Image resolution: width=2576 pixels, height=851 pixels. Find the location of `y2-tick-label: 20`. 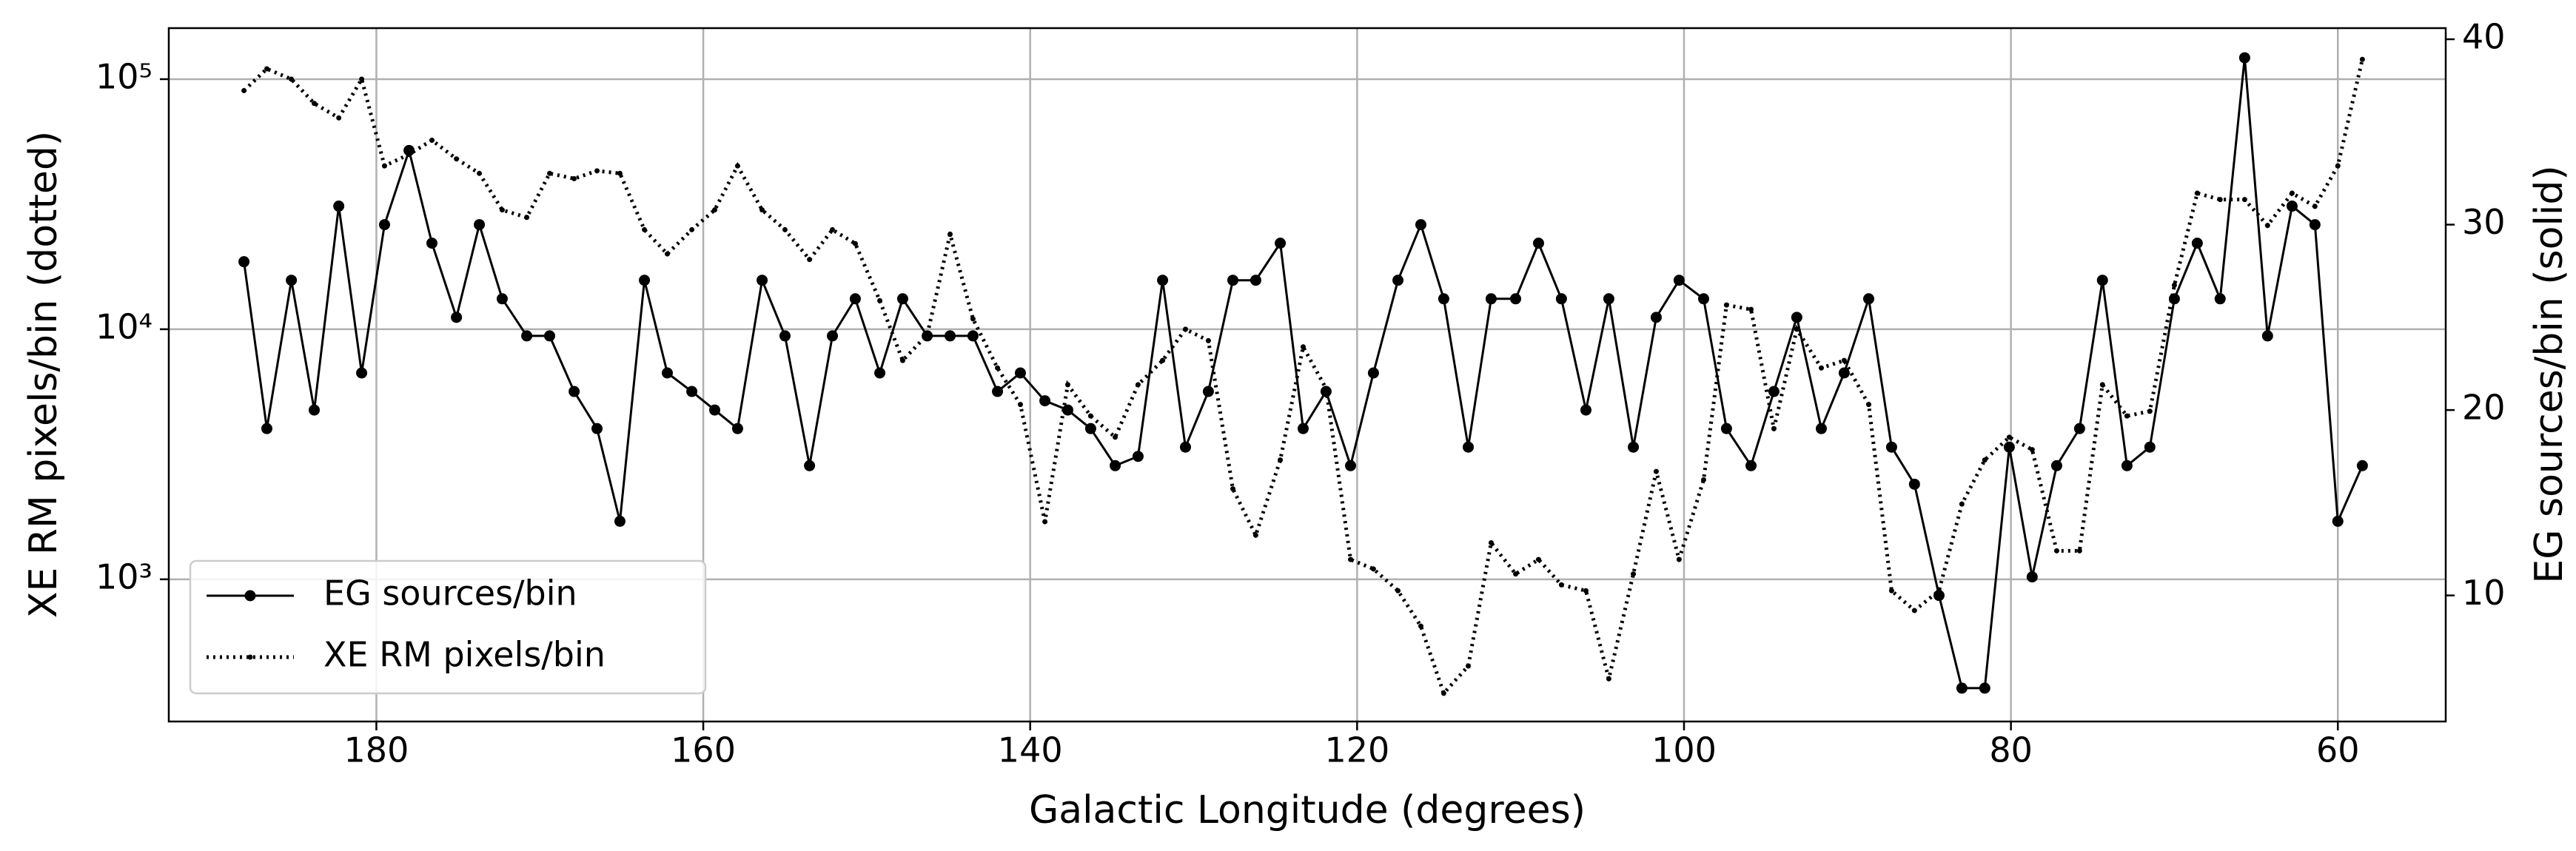

y2-tick-label: 20 is located at coordinates (2484, 408).